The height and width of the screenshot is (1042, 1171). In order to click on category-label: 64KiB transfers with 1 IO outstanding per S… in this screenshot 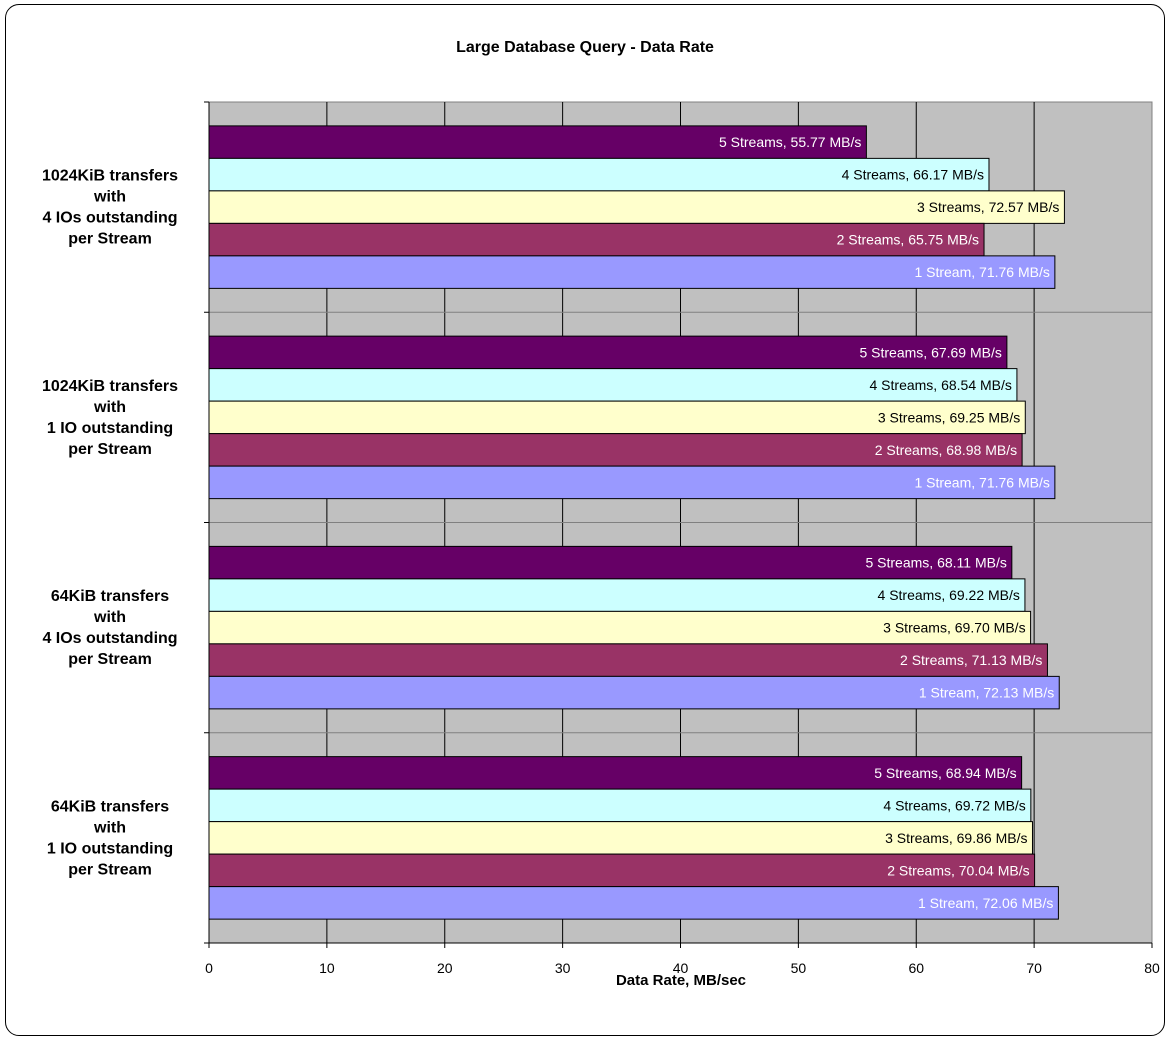, I will do `click(110, 838)`.